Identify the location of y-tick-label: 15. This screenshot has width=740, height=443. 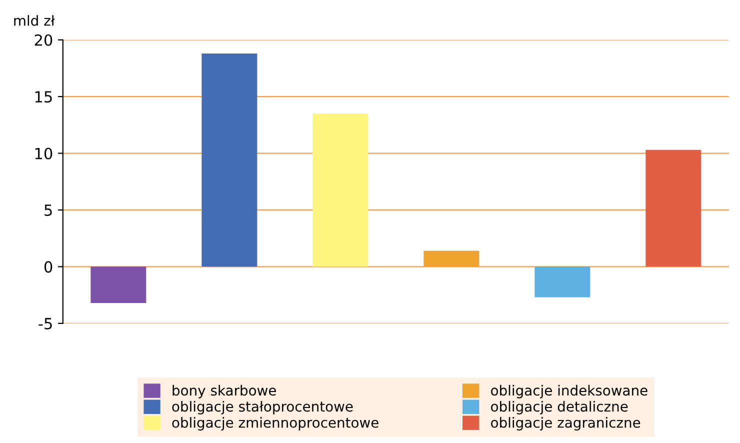
(43, 97).